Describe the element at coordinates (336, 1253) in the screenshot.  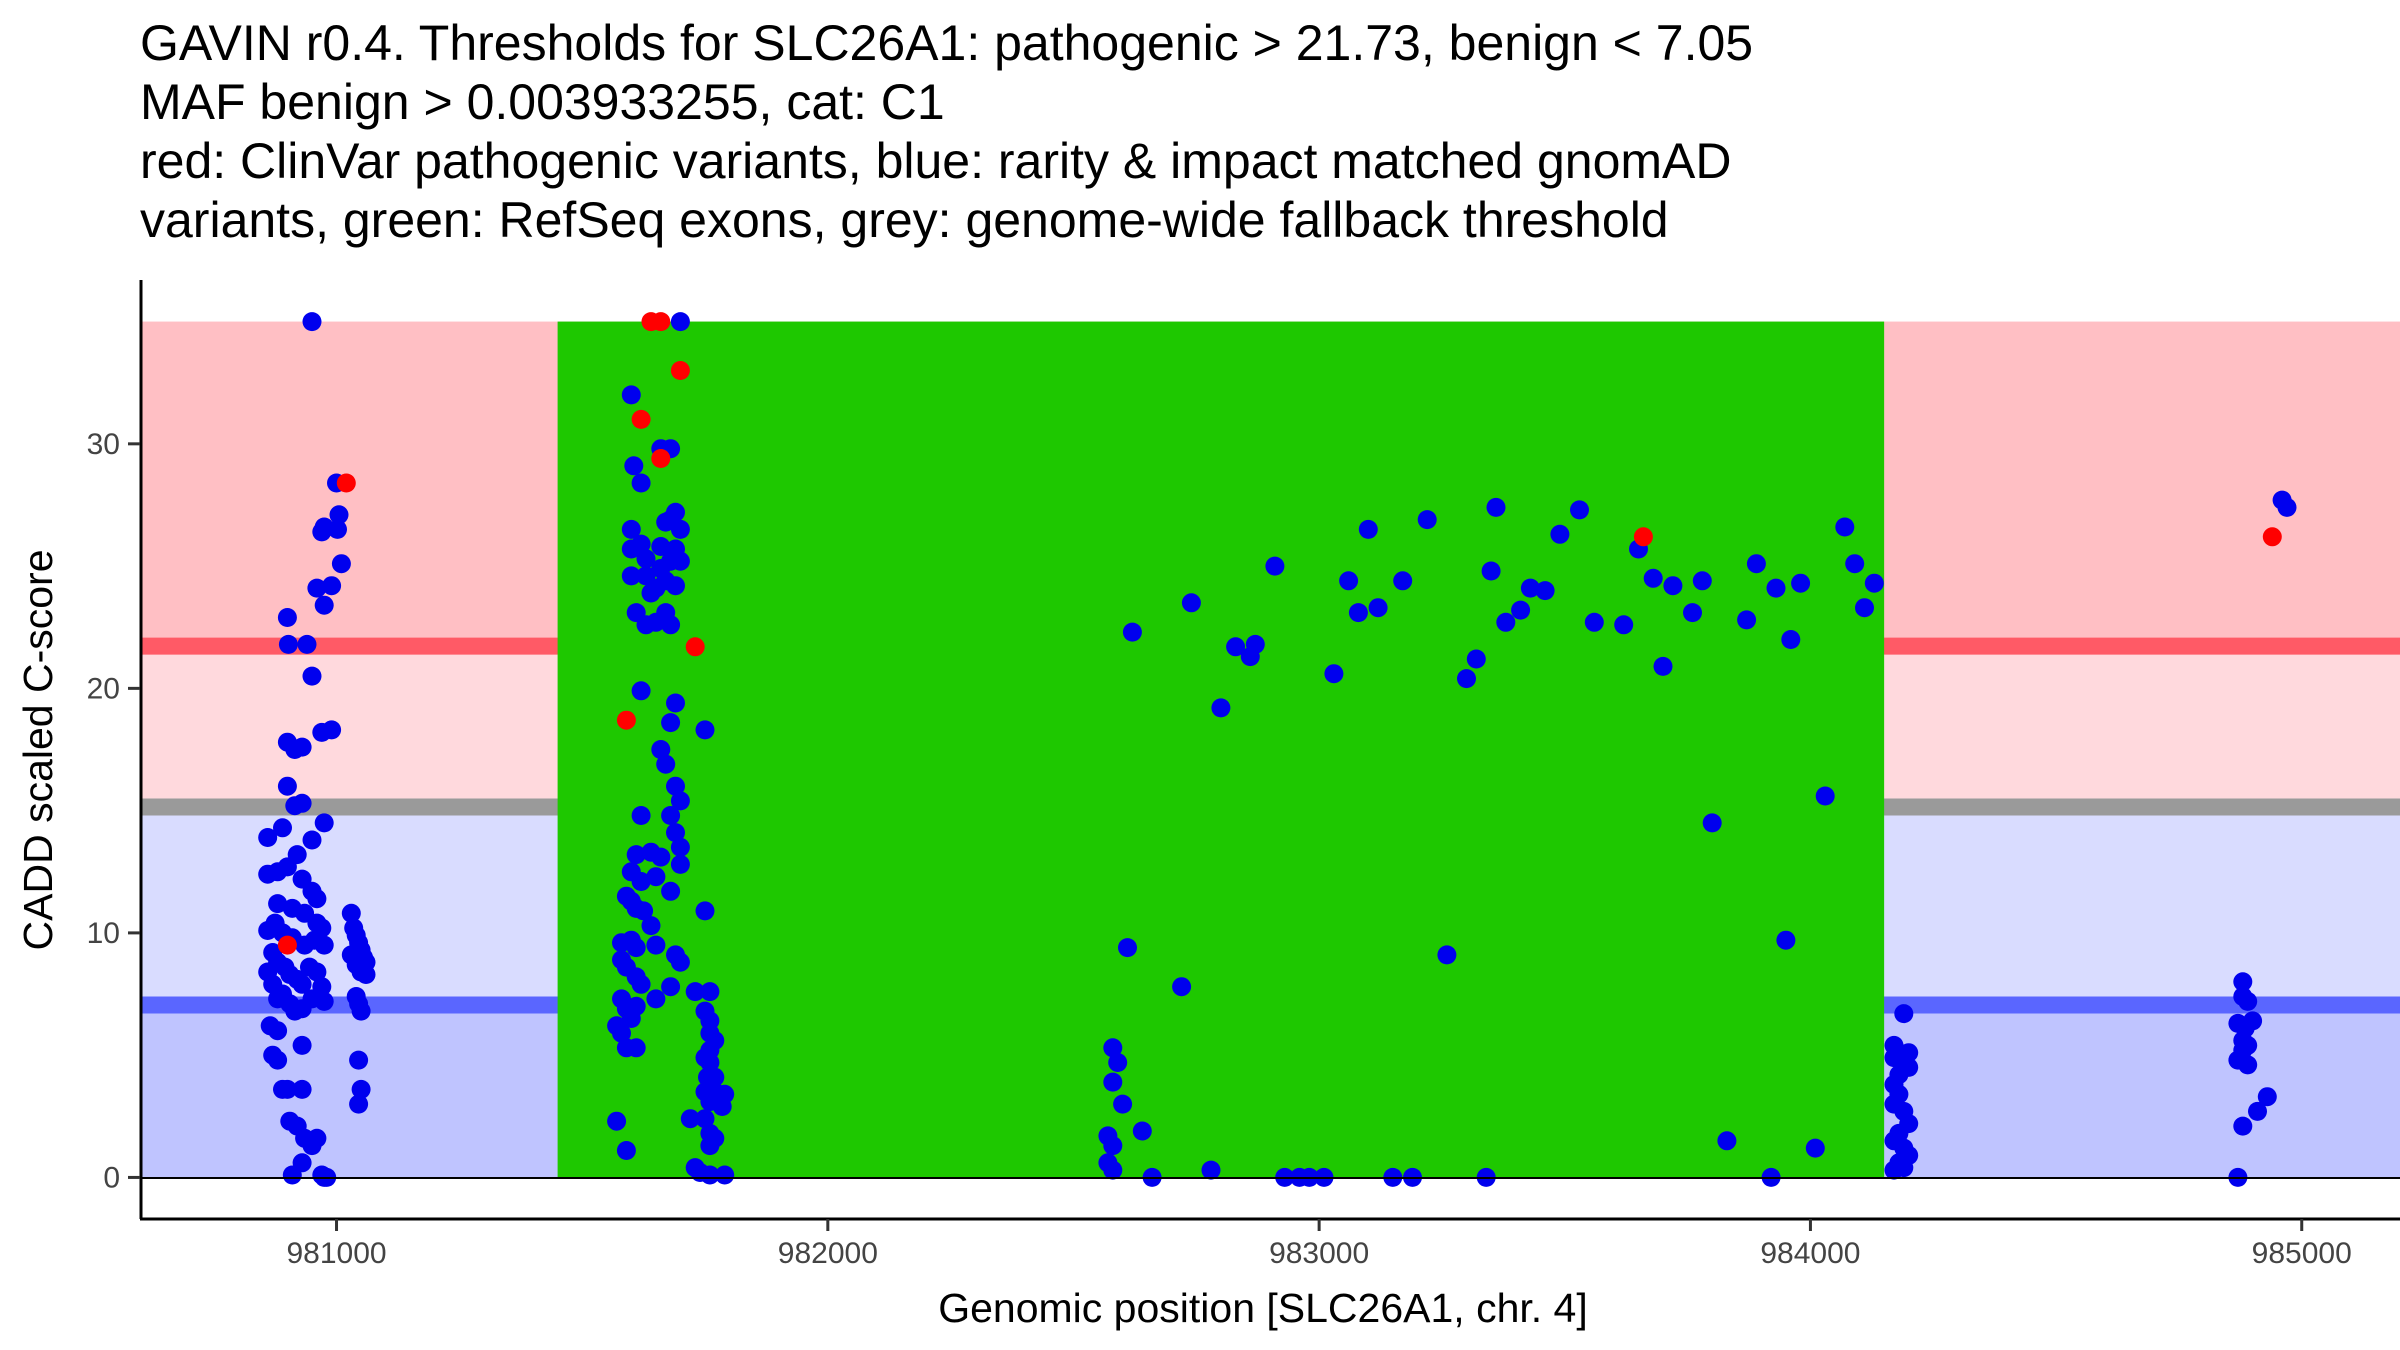
I see `x-tick-label: 981000` at that location.